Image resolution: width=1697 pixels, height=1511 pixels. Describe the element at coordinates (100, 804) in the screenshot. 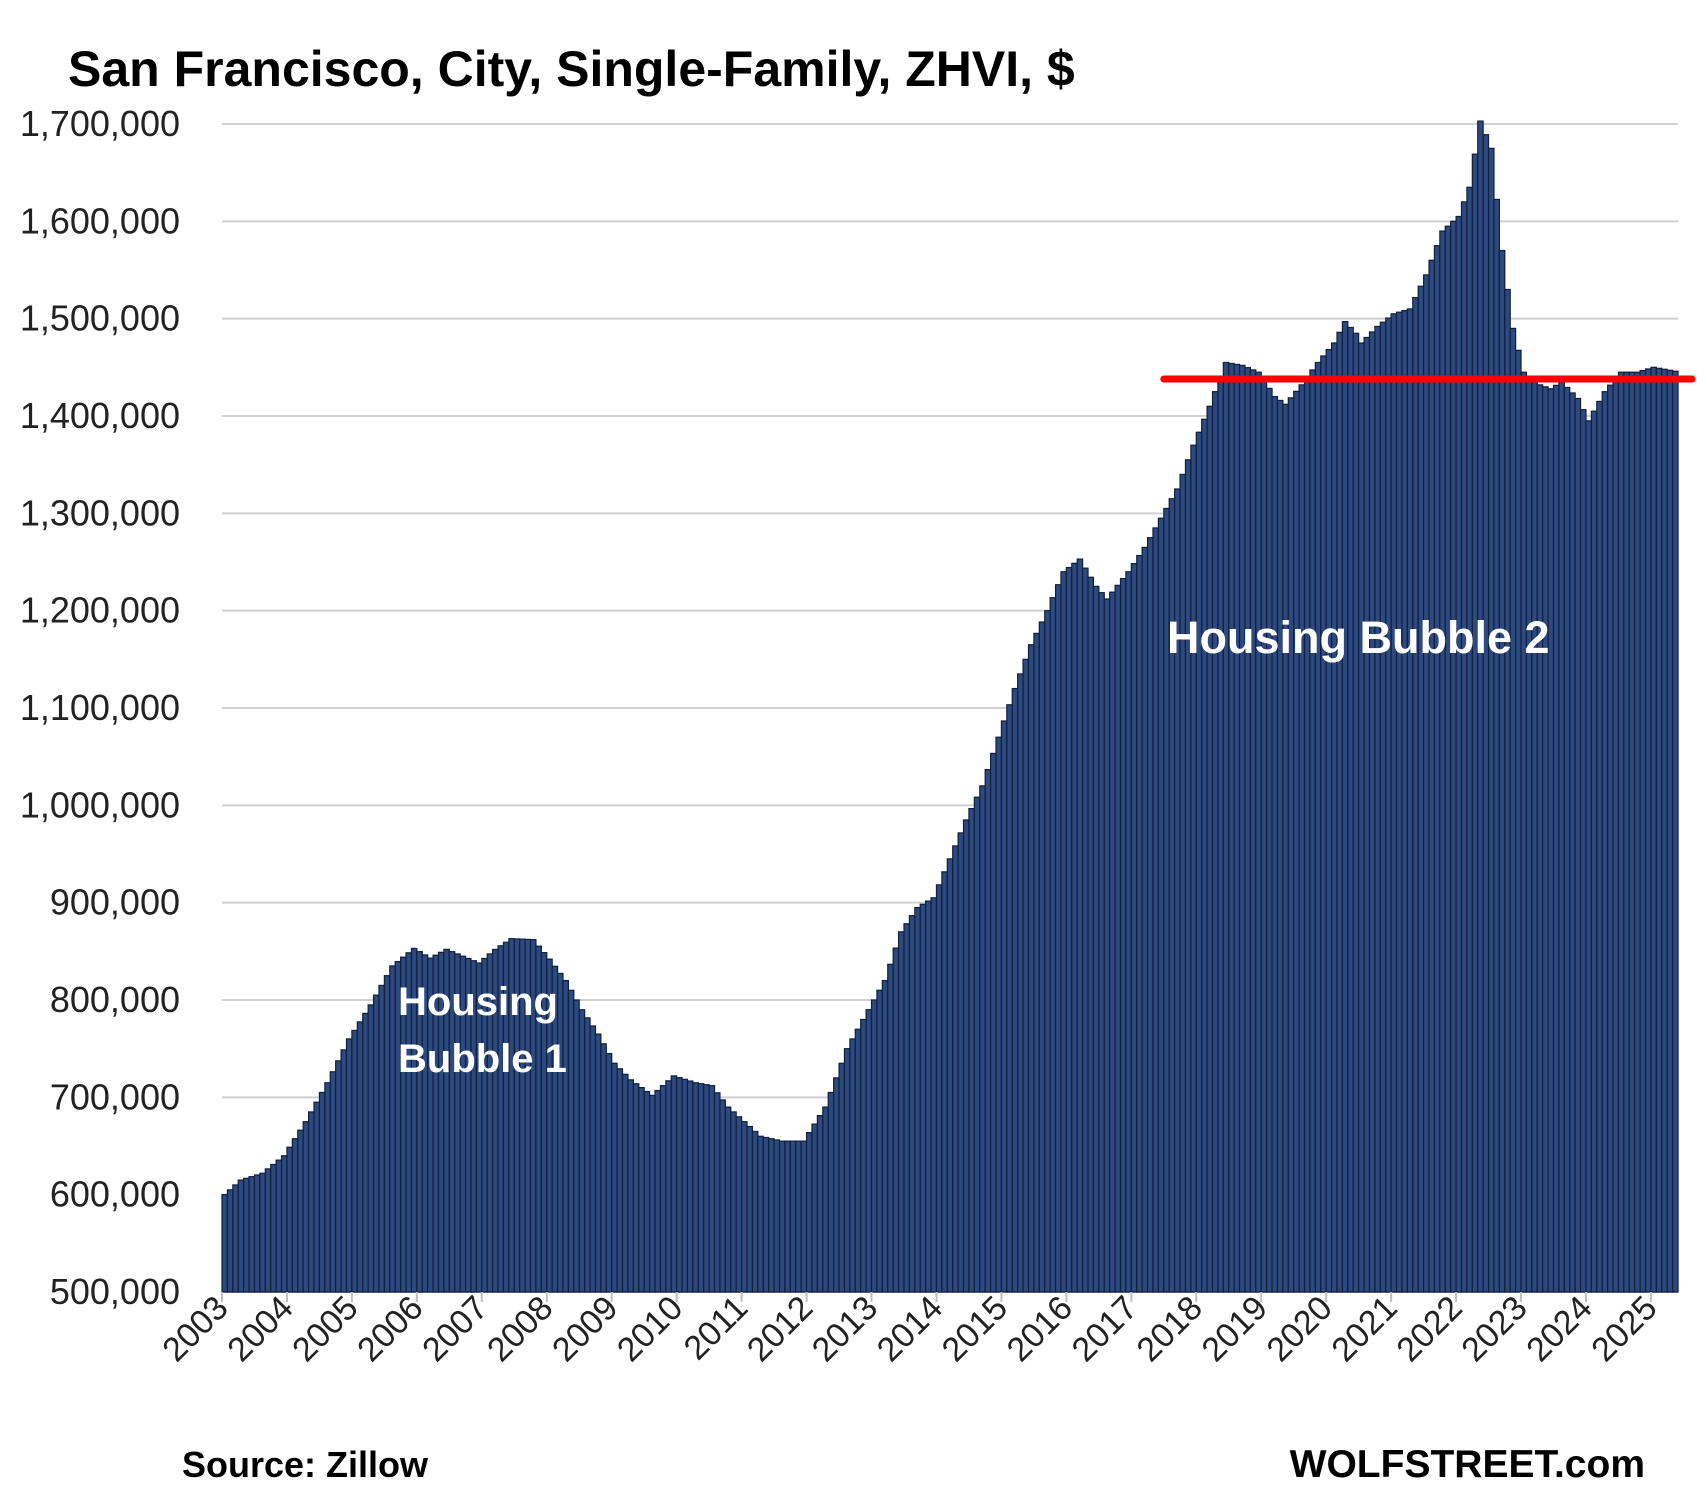

I see `y-tick-label: 1,000,000` at that location.